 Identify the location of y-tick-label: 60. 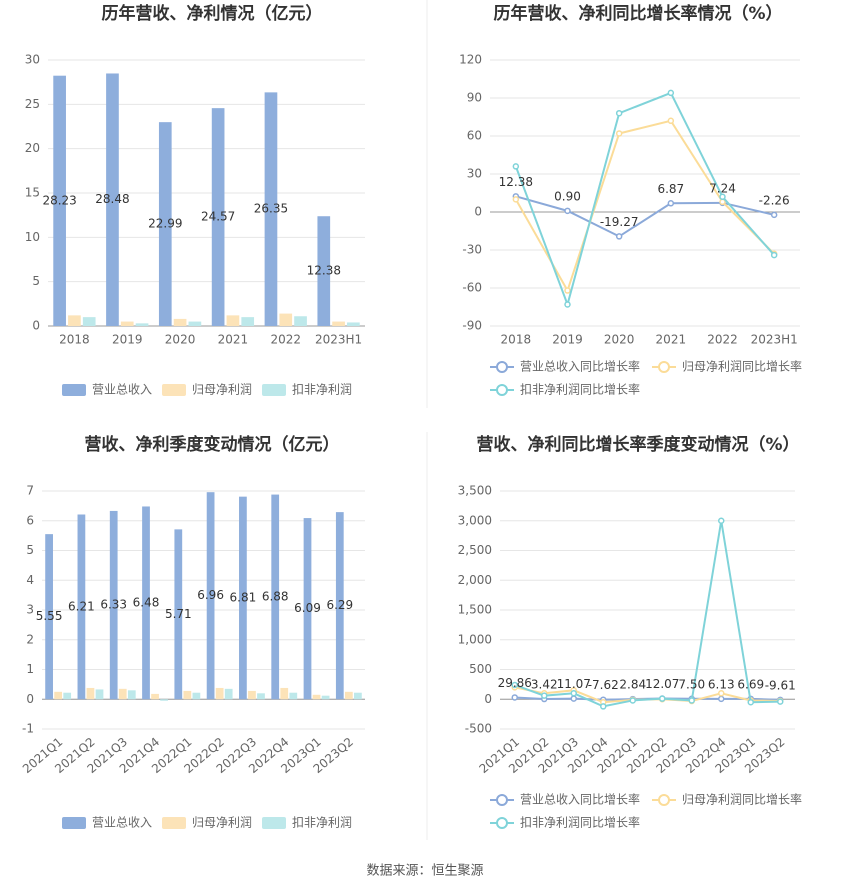
(474, 136).